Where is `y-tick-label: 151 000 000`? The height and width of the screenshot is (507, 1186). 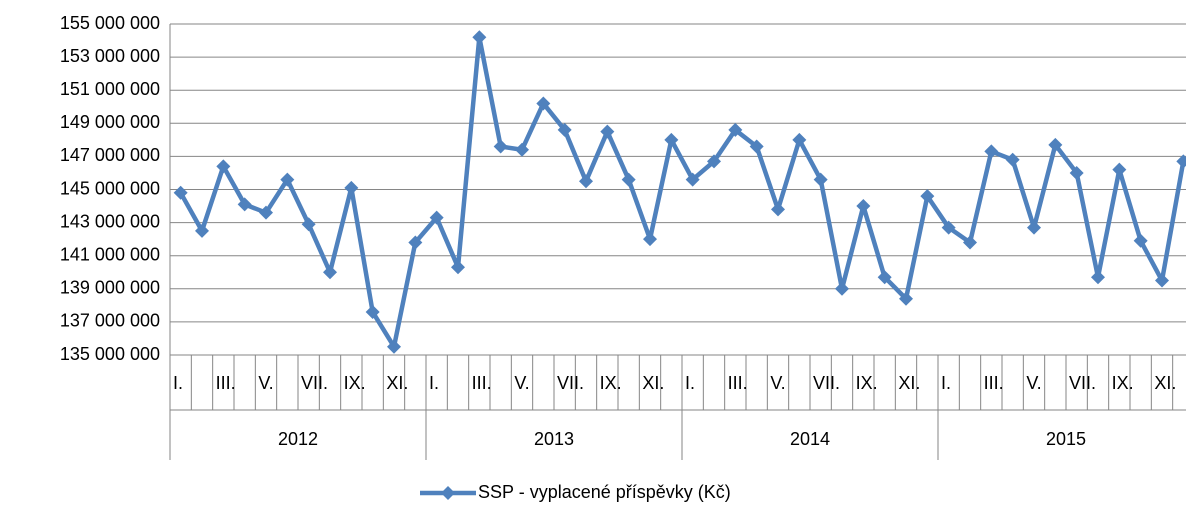
y-tick-label: 151 000 000 is located at coordinates (110, 89).